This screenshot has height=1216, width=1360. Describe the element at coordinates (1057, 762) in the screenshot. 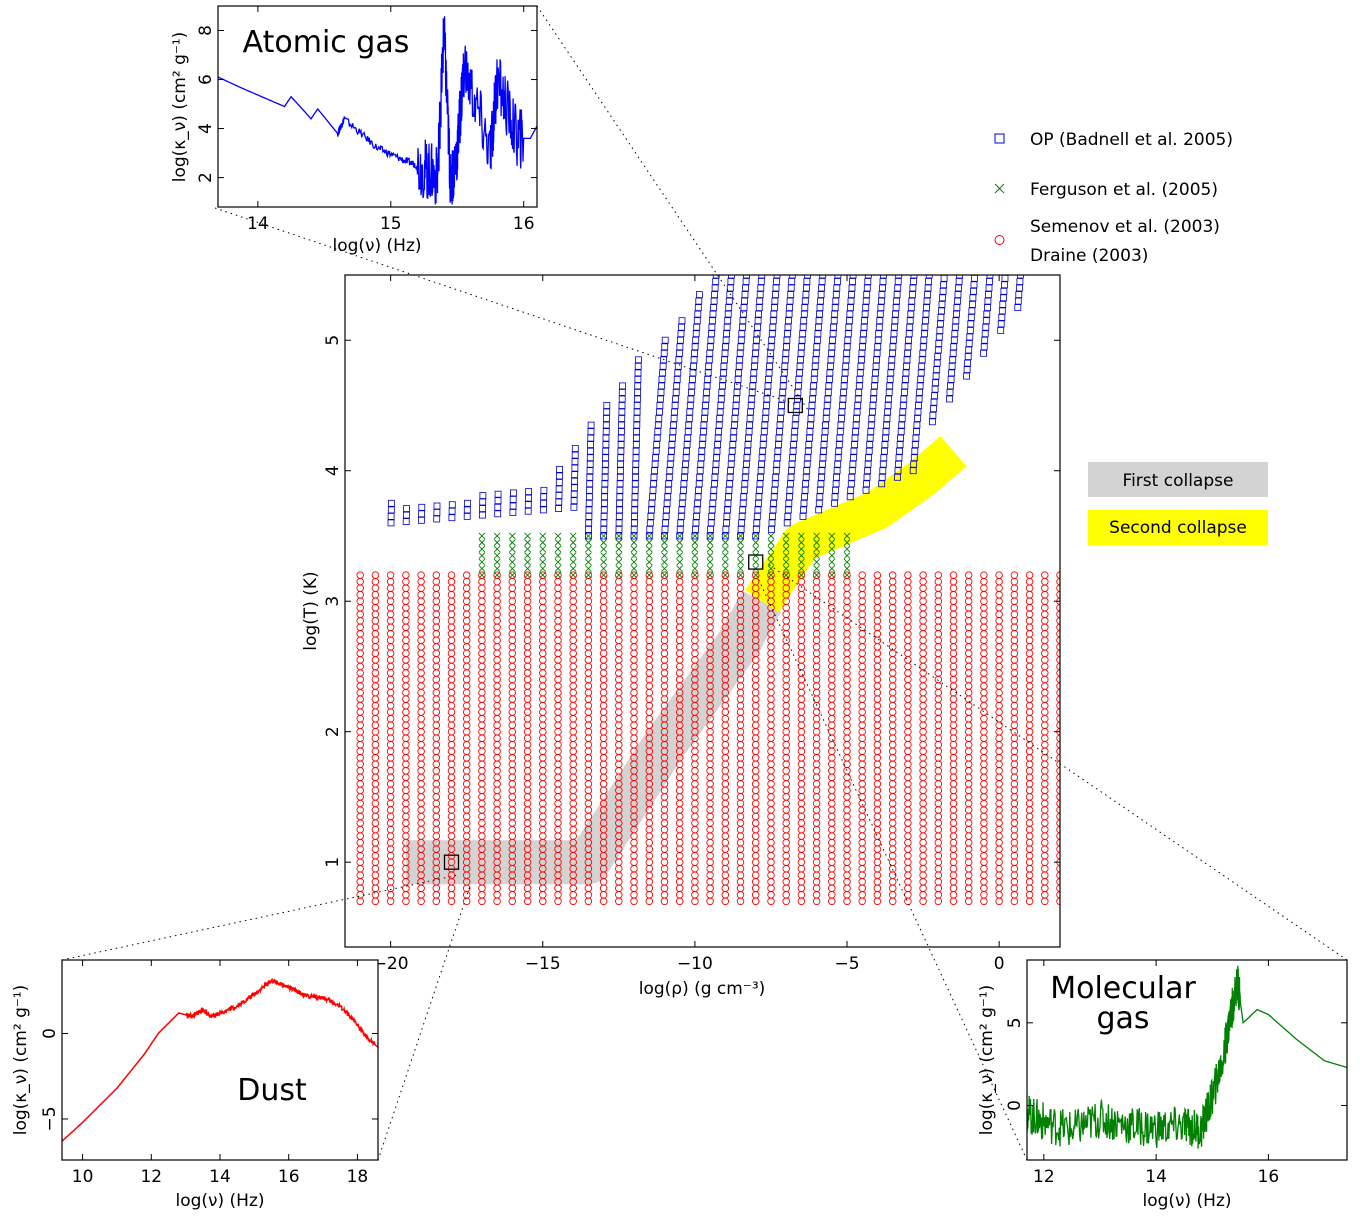

I see `connector-molecular-right` at that location.